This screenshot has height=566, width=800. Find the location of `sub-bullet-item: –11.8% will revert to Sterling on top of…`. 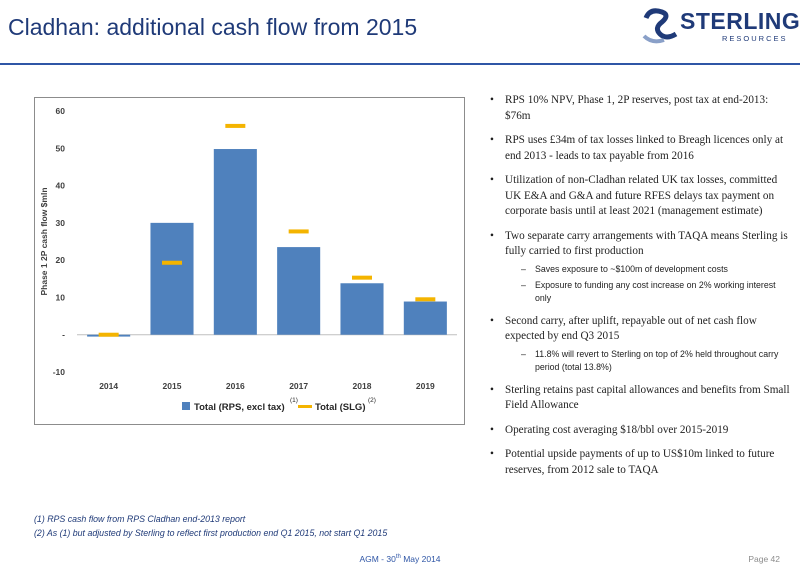

sub-bullet-item: –11.8% will revert to Sterling on top of… is located at coordinates (648, 361).